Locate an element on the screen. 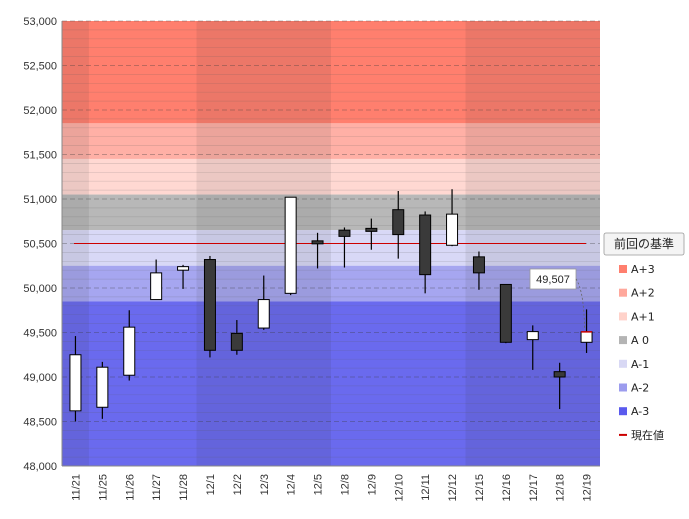 The height and width of the screenshot is (519, 689). current-value-callout: 49,507 is located at coordinates (557, 298).